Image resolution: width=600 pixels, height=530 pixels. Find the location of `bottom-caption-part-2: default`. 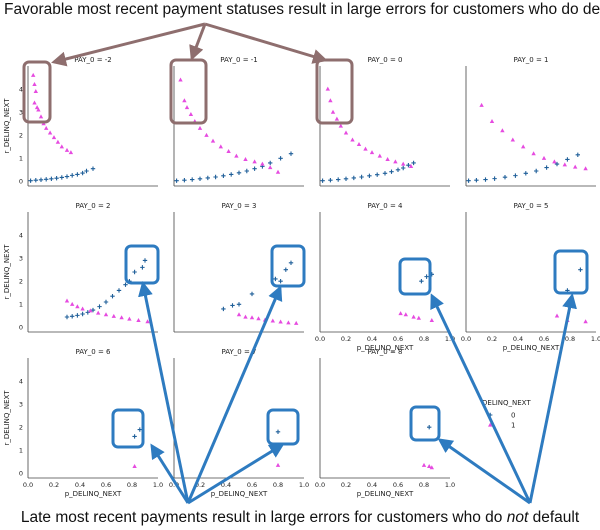

bottom-caption-part-2: default is located at coordinates (554, 517).